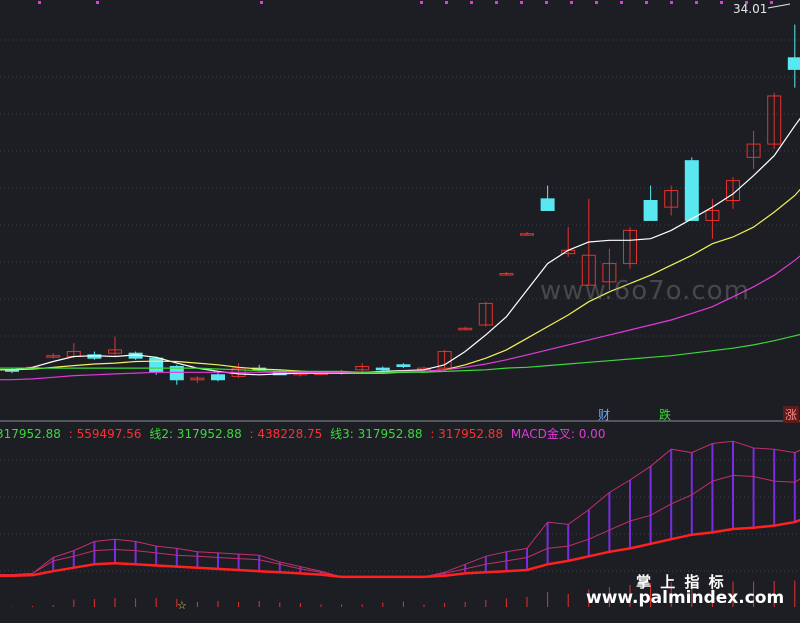  Describe the element at coordinates (685, 598) in the screenshot. I see `watermark-bottom: www.palmindex.com` at that location.